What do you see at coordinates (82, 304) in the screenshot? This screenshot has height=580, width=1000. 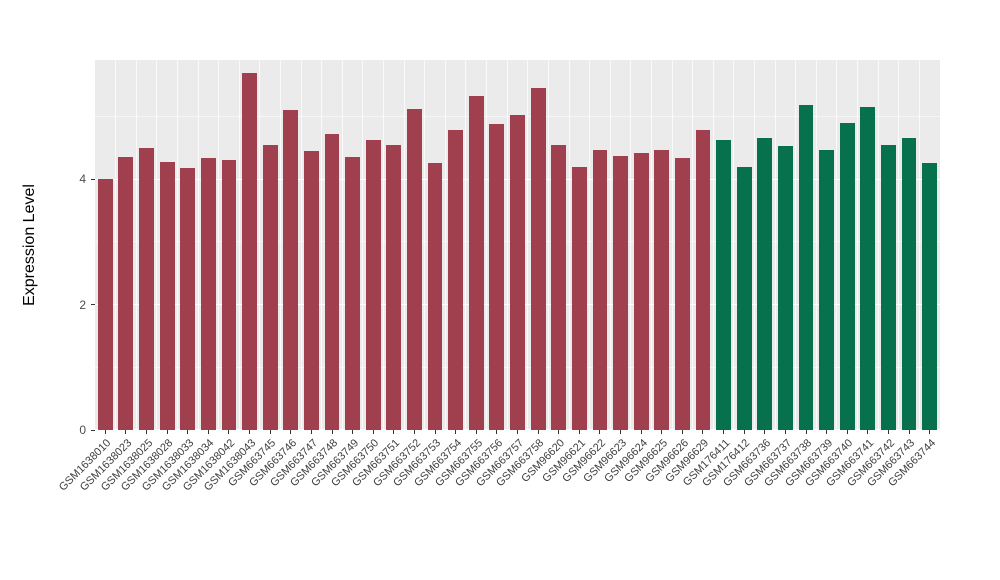 I see `y-tick-label: 2` at bounding box center [82, 304].